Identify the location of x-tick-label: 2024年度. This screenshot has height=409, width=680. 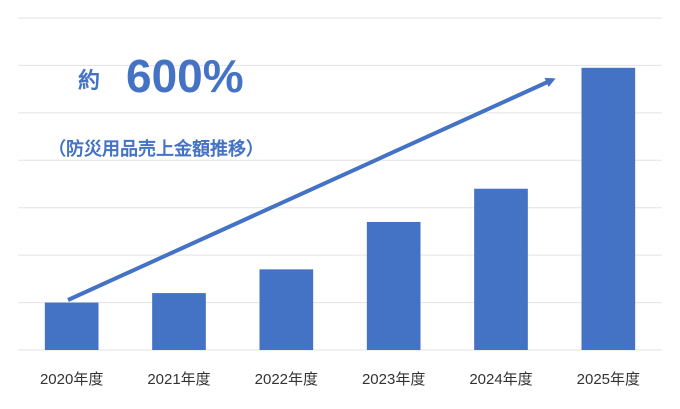
(500, 379).